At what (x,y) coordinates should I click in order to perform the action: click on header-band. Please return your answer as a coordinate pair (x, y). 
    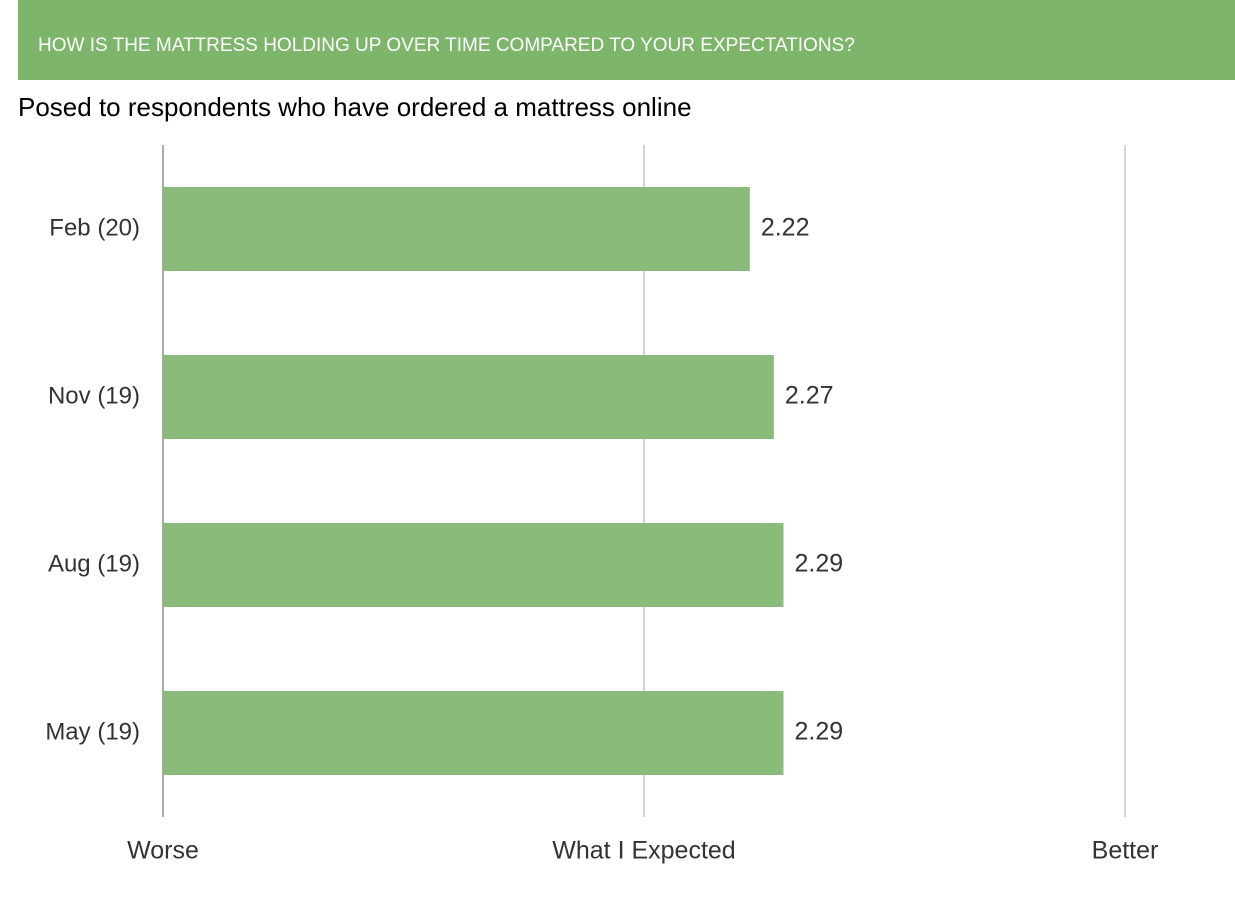
    Looking at the image, I should click on (626, 40).